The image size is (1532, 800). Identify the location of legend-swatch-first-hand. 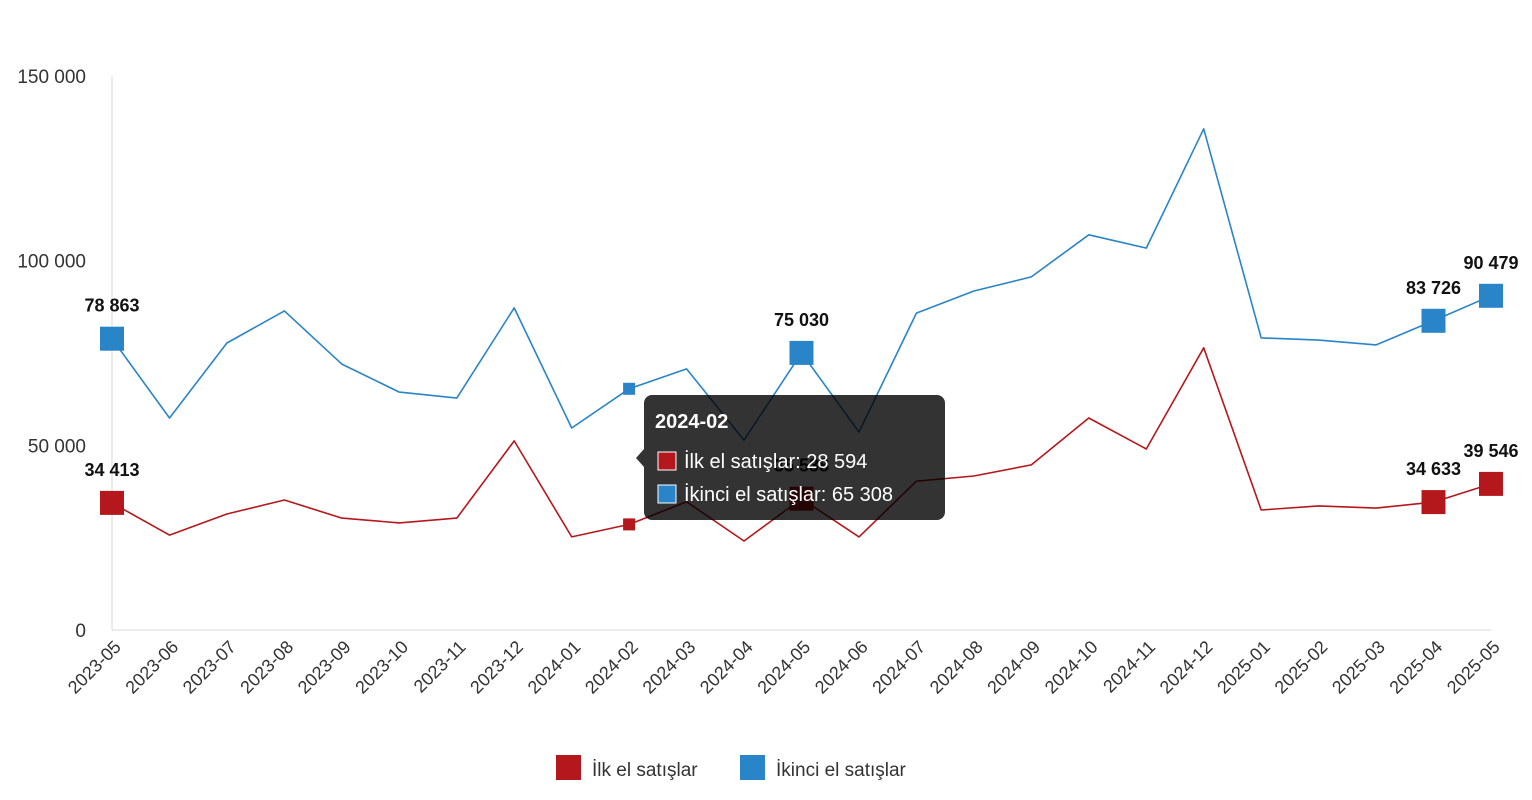
(568, 767).